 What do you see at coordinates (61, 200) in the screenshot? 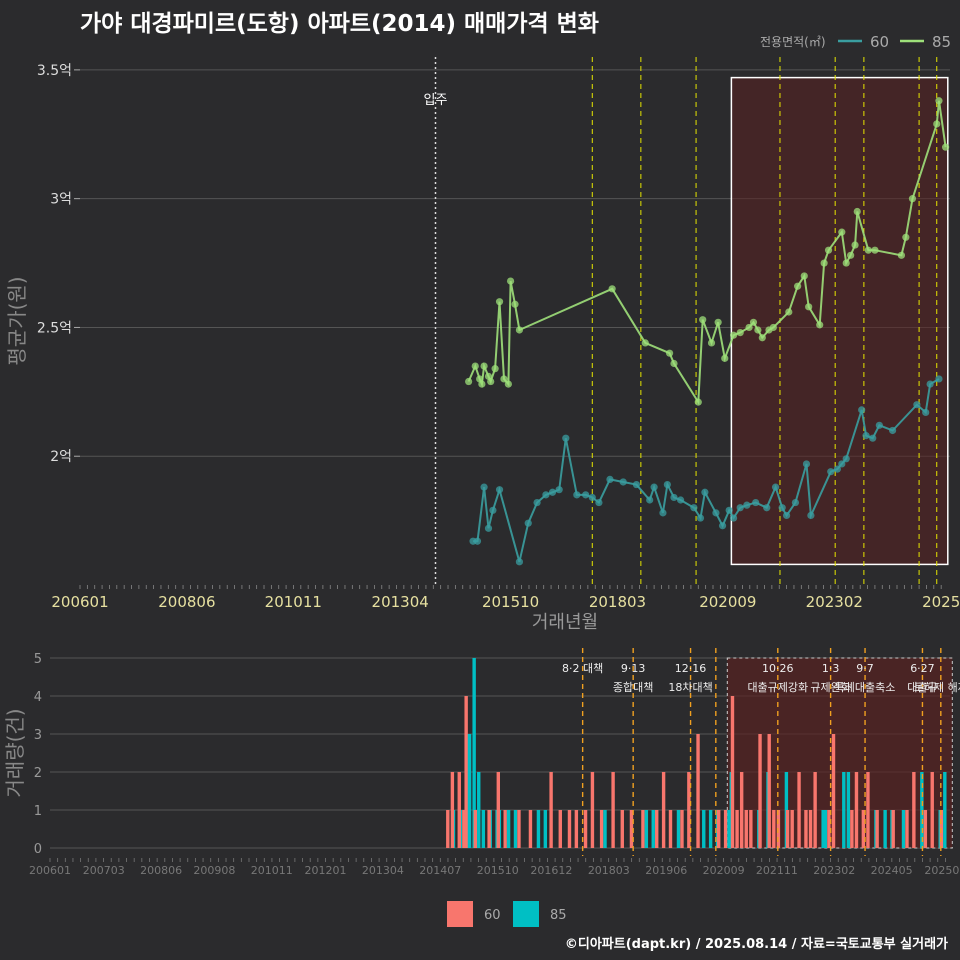
I see `y-tick-label: 3억` at bounding box center [61, 200].